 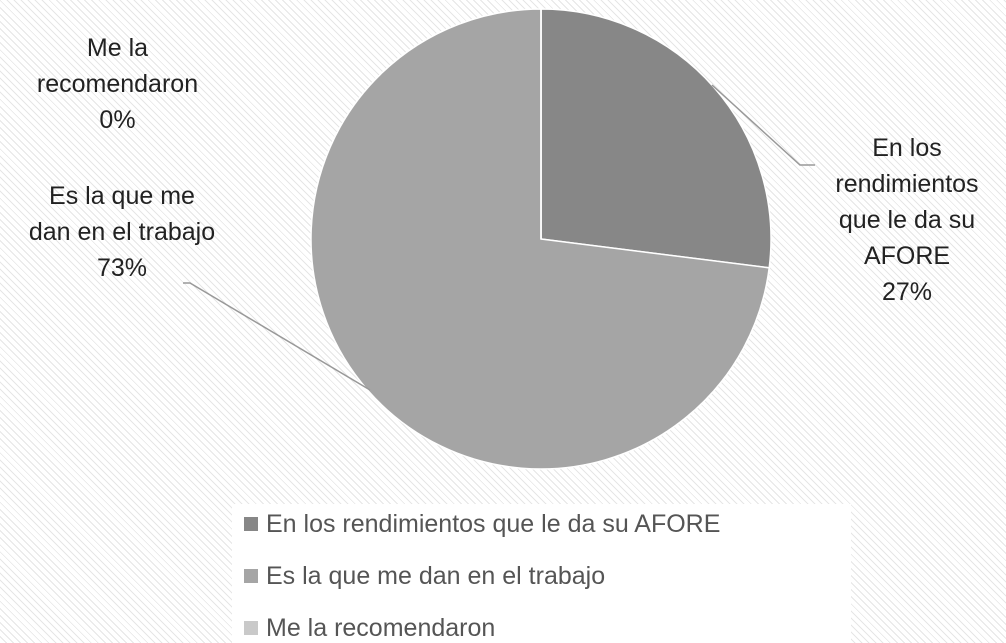 I want to click on data-label-category: Es la que me dan en el trabajo, so click(x=122, y=214).